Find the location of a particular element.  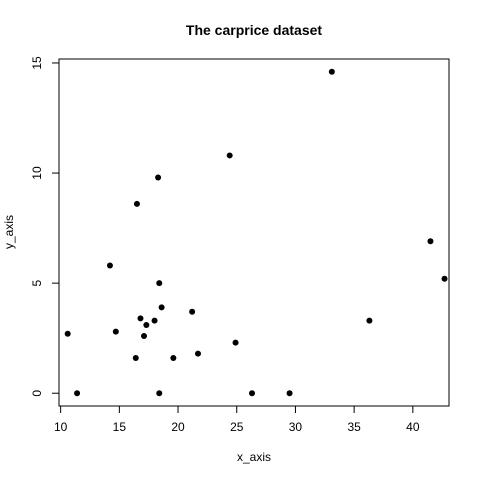

x-tick-label: 40 is located at coordinates (413, 427).